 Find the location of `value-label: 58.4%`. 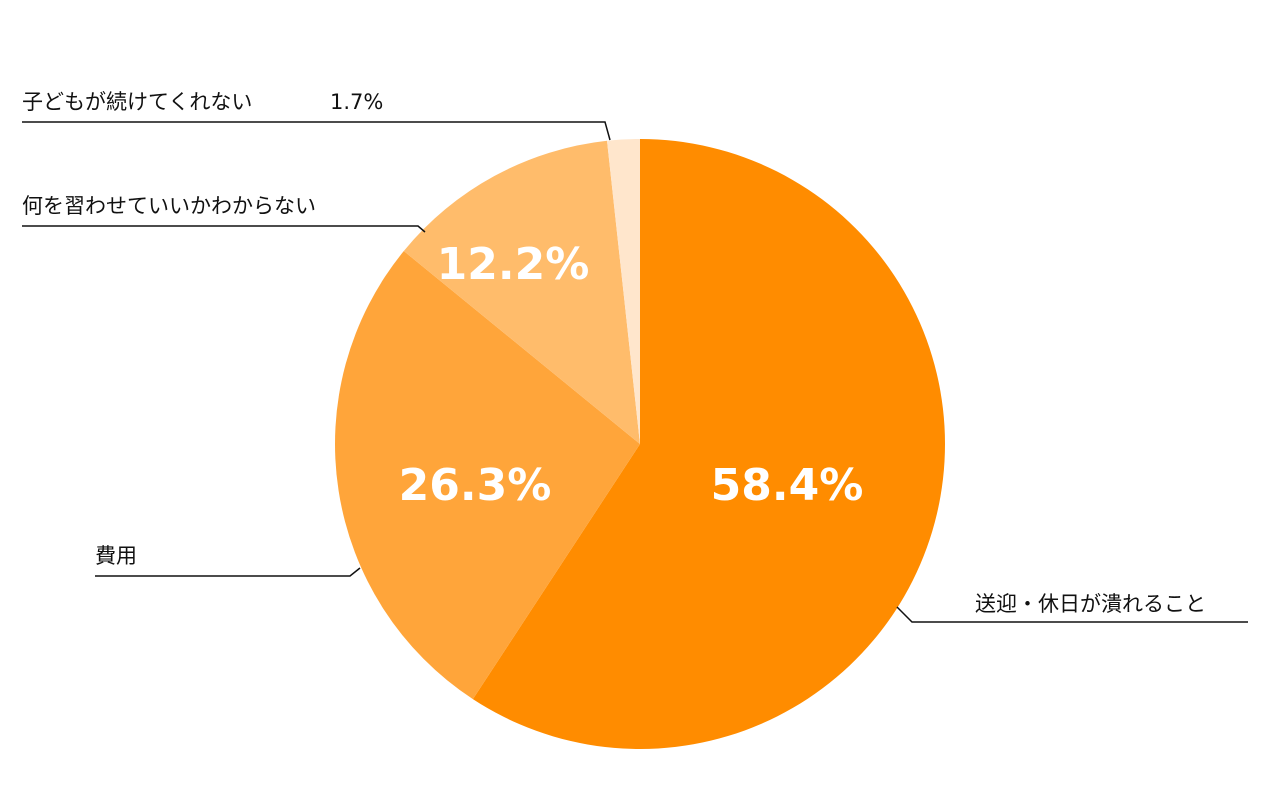

value-label: 58.4% is located at coordinates (787, 485).